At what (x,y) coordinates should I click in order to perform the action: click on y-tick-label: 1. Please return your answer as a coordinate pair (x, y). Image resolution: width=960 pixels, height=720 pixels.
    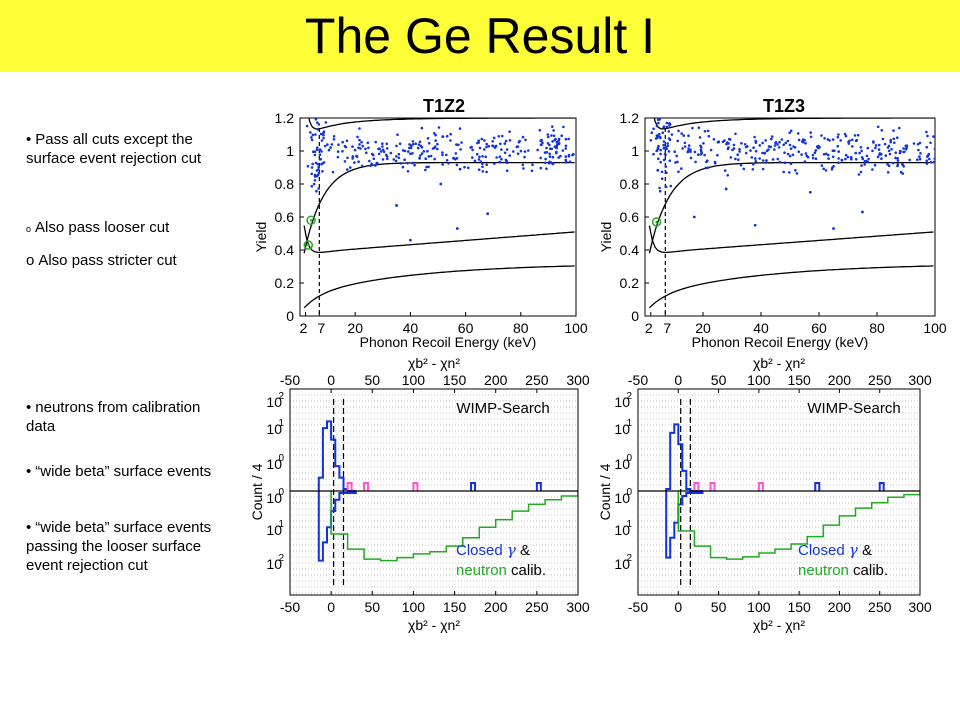
    Looking at the image, I should click on (635, 151).